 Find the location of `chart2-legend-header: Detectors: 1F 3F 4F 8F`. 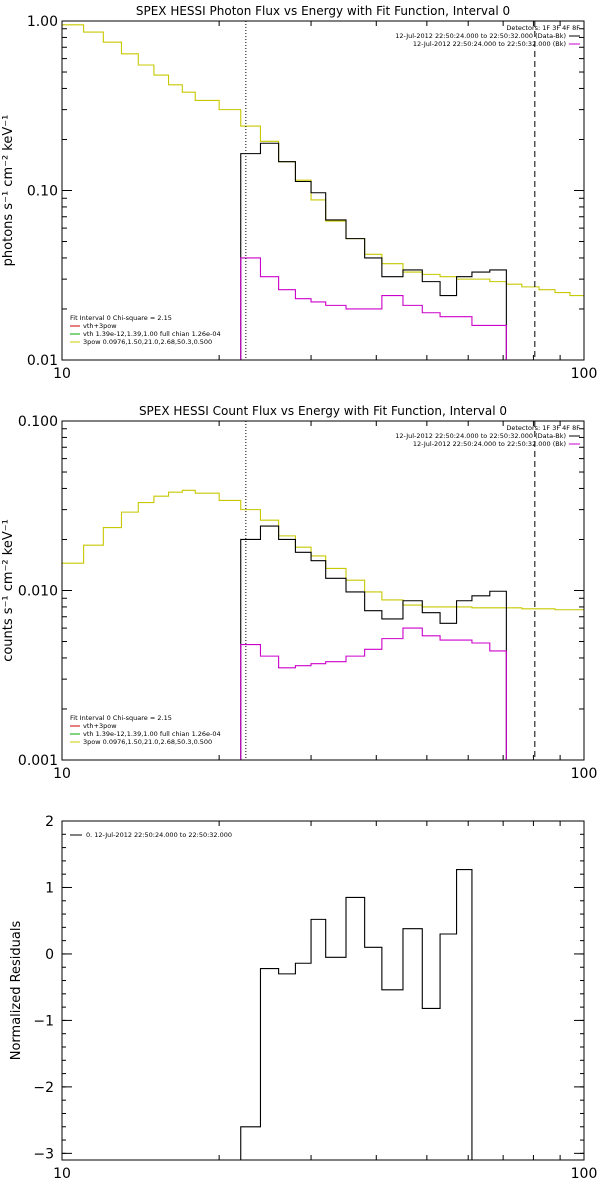

chart2-legend-header: Detectors: 1F 3F 4F 8F is located at coordinates (543, 428).